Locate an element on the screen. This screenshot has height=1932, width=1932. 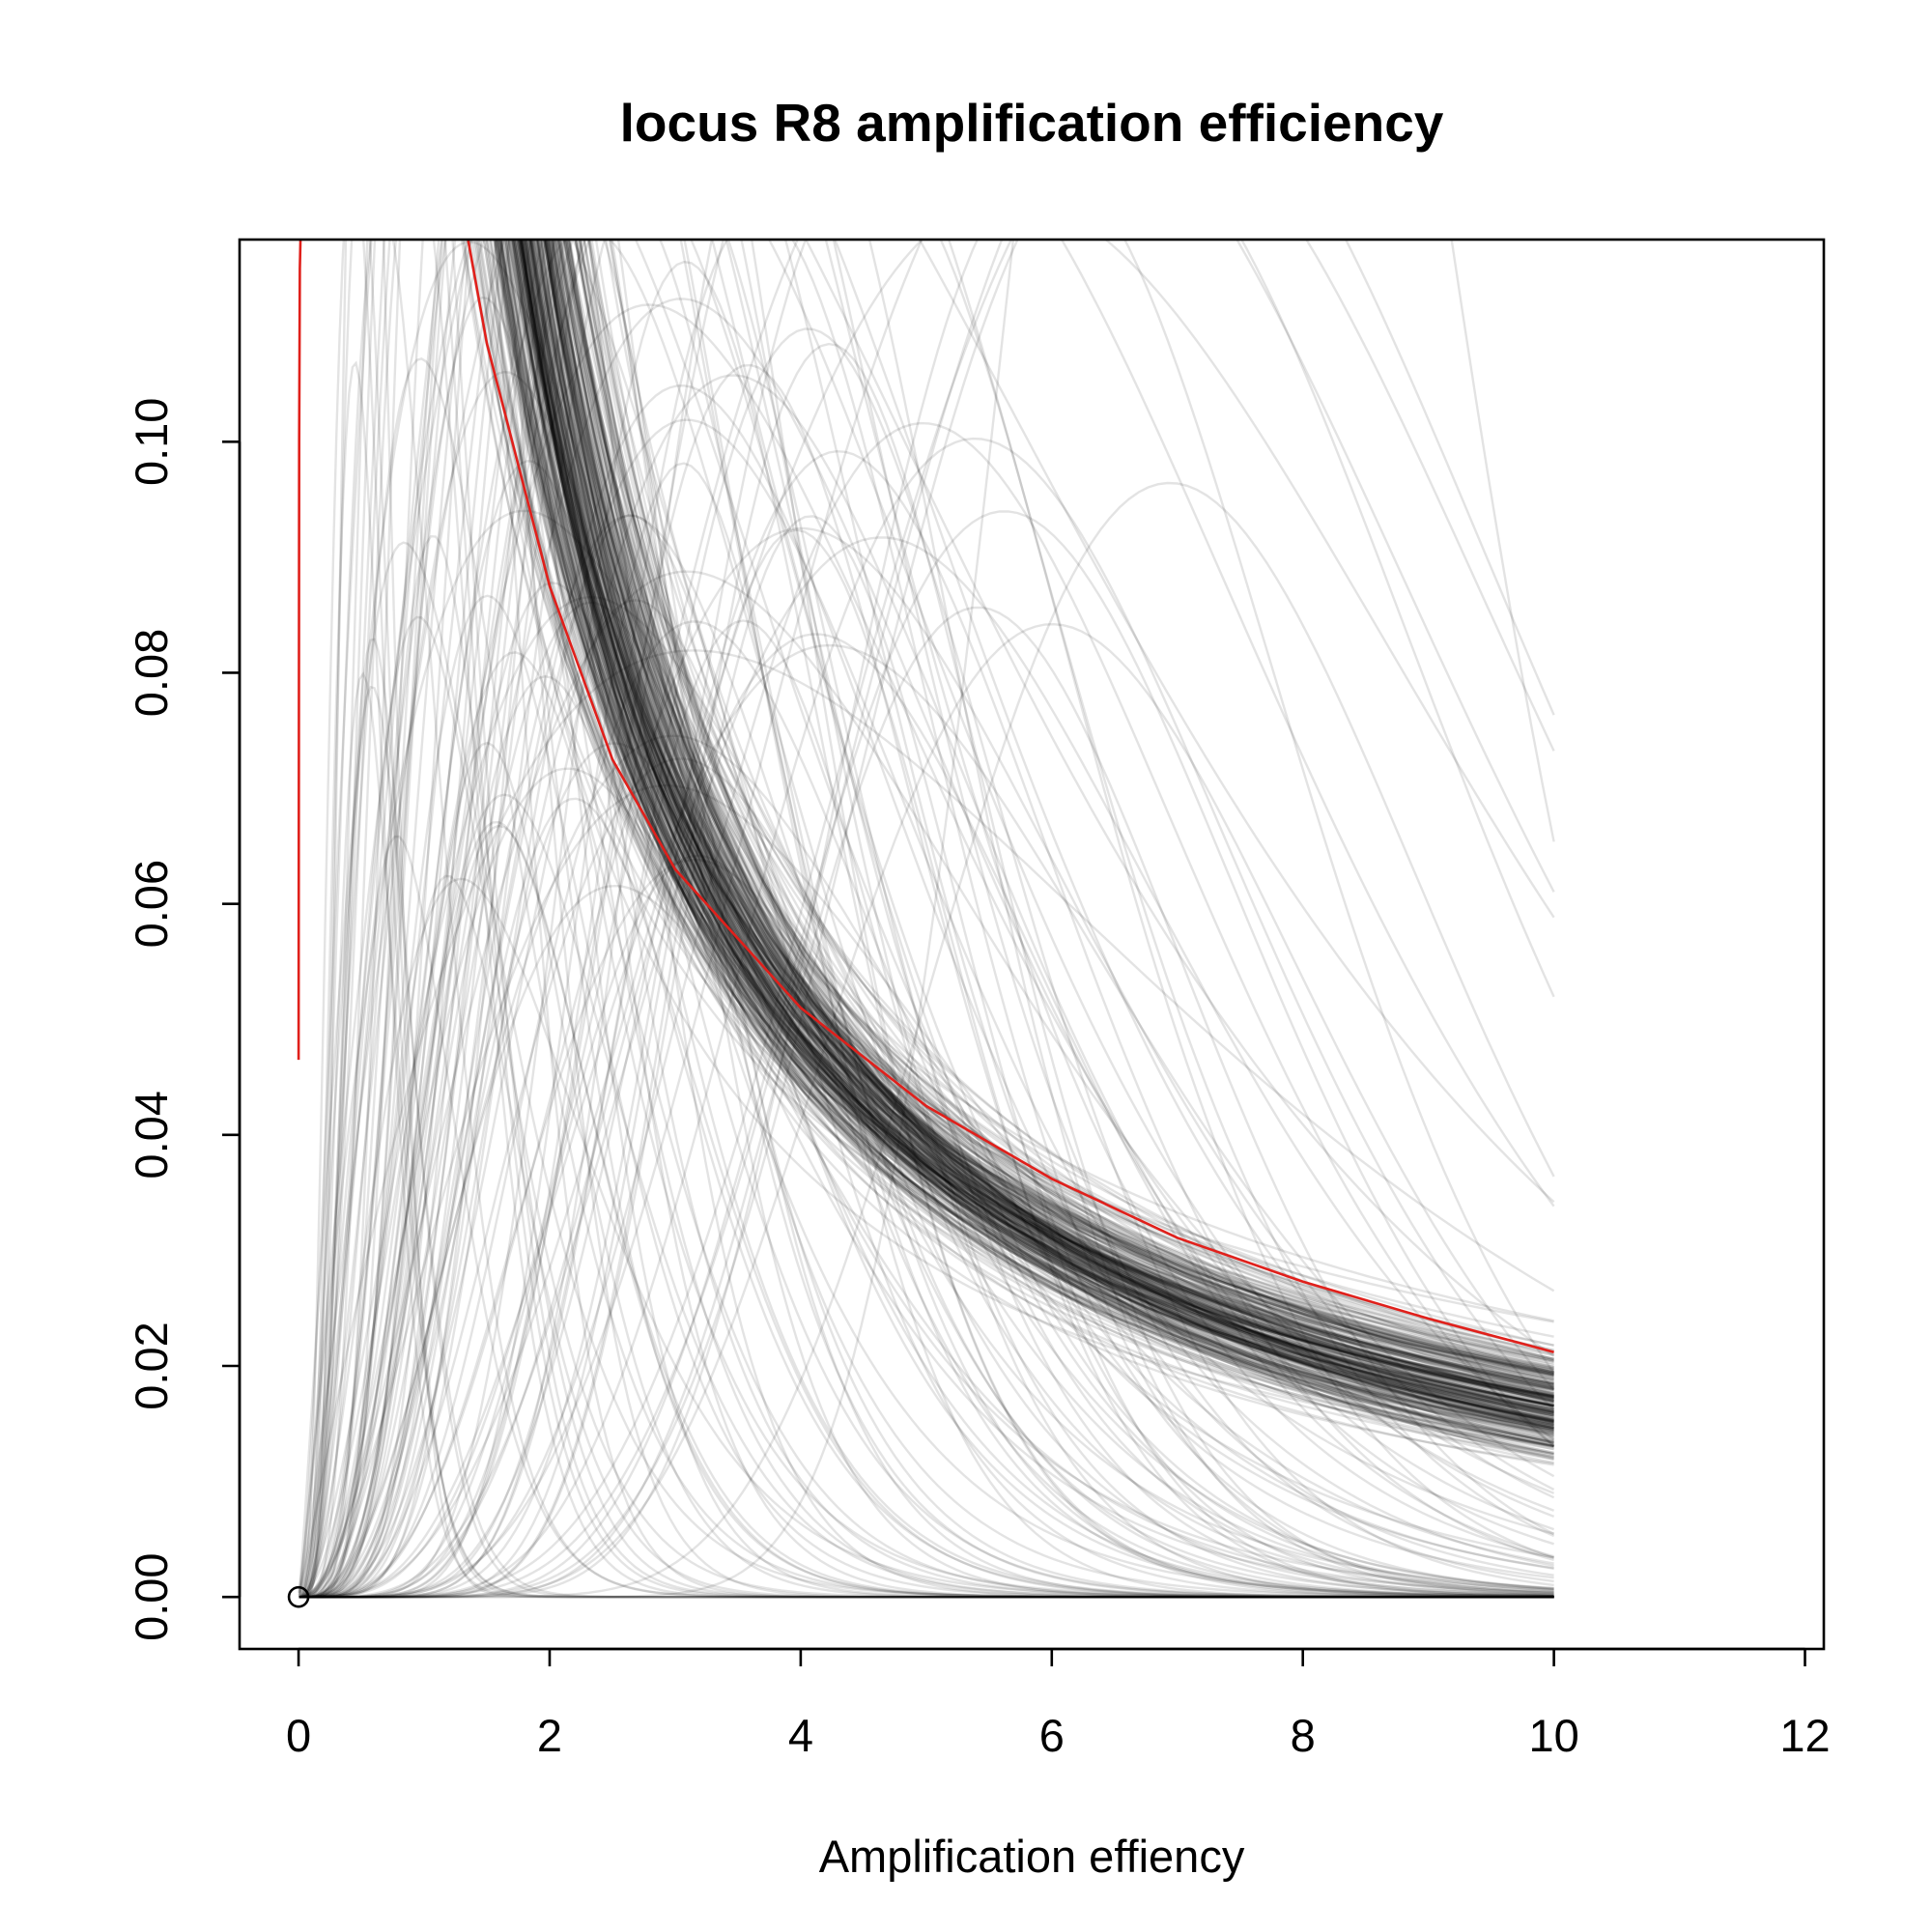
y-axis: 0.00 0.02 0.04 0.06 0.08 0.10 is located at coordinates (184, 1019).